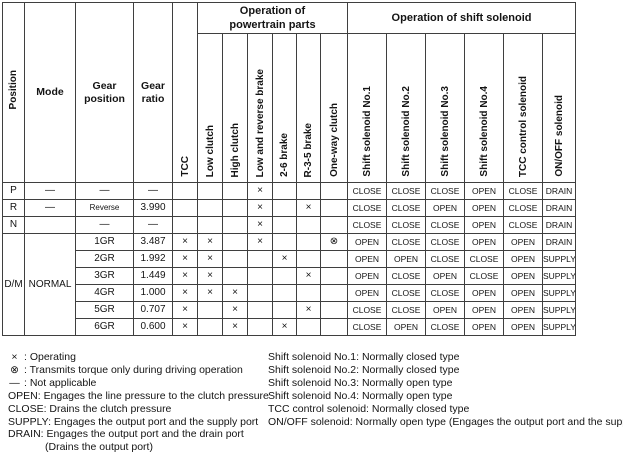 This screenshot has height=452, width=623. I want to click on cell-tcc-control-solenoid: CLOSE, so click(523, 208).